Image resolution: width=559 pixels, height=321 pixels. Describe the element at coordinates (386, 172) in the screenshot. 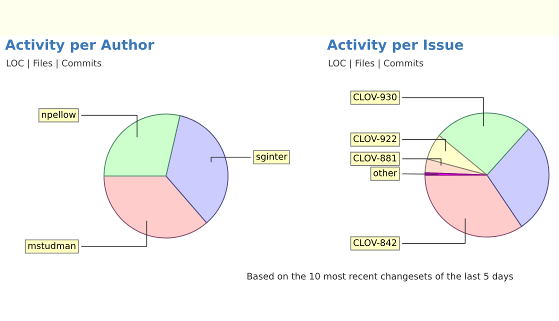

I see `slice-label: other` at that location.